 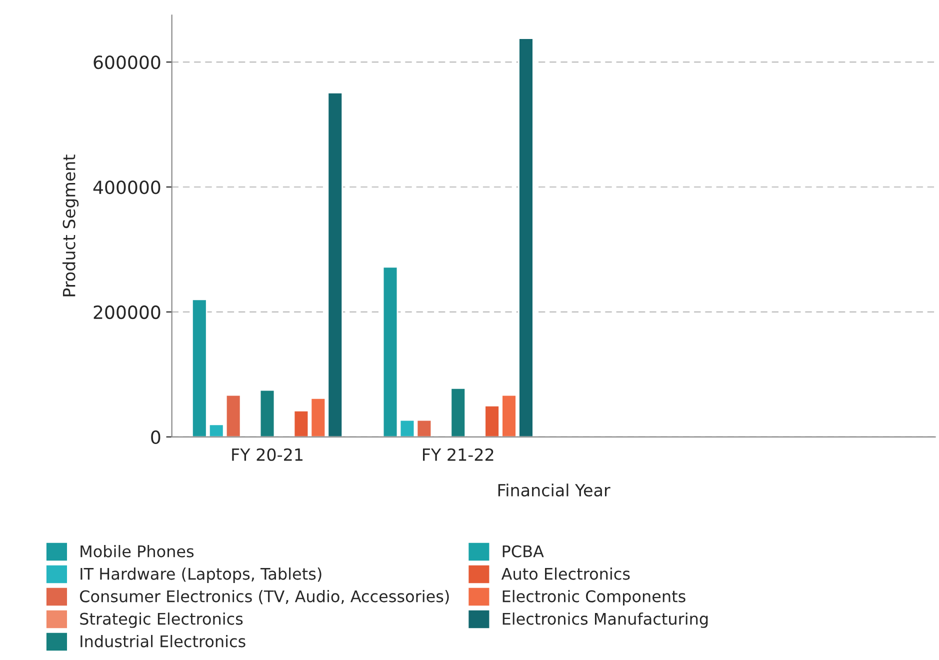 I want to click on bar, so click(x=267, y=413).